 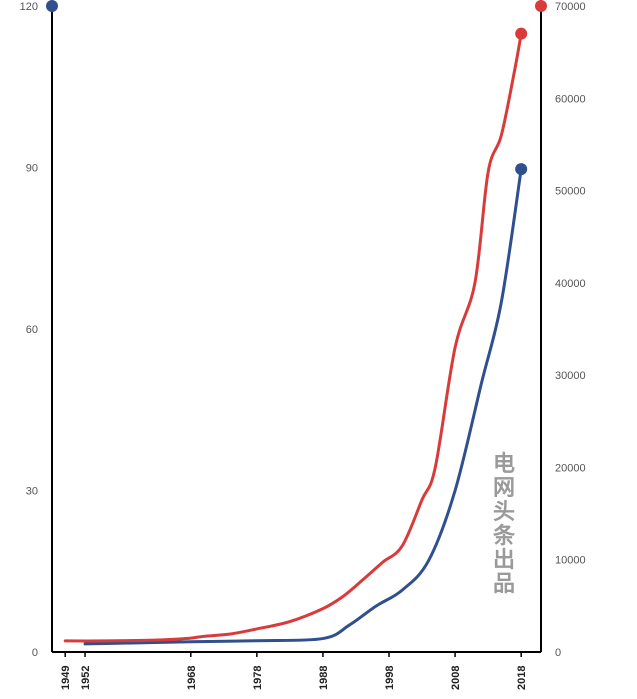 I want to click on right-tick-label: 0, so click(x=558, y=653).